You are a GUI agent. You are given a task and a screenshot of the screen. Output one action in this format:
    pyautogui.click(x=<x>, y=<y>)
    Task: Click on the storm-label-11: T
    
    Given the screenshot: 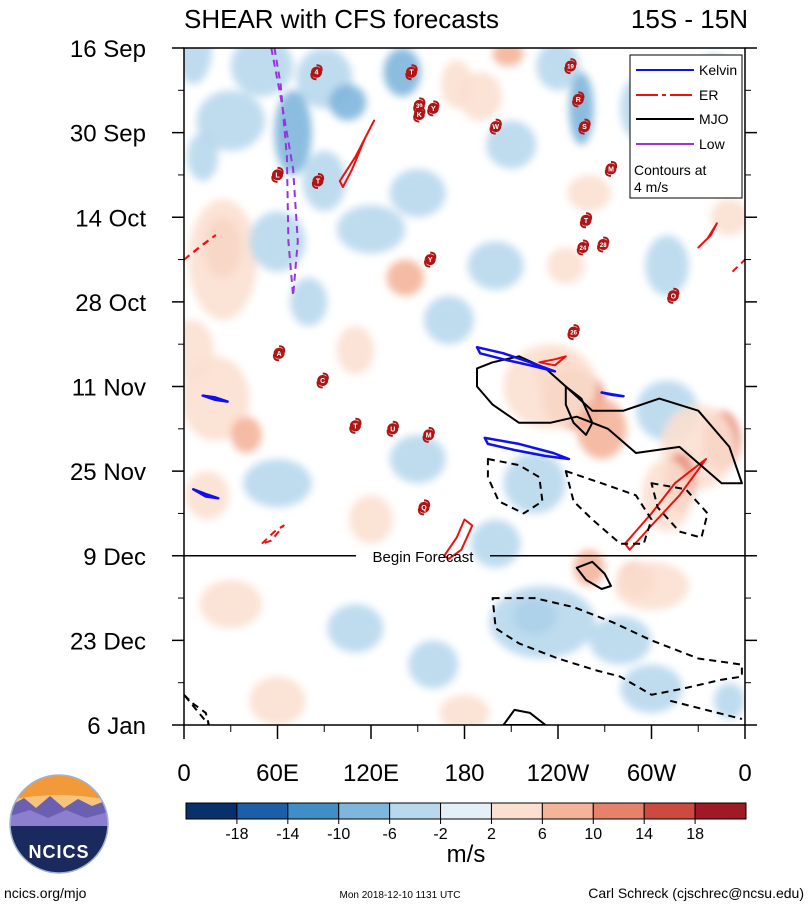 What is the action you would take?
    pyautogui.click(x=318, y=182)
    